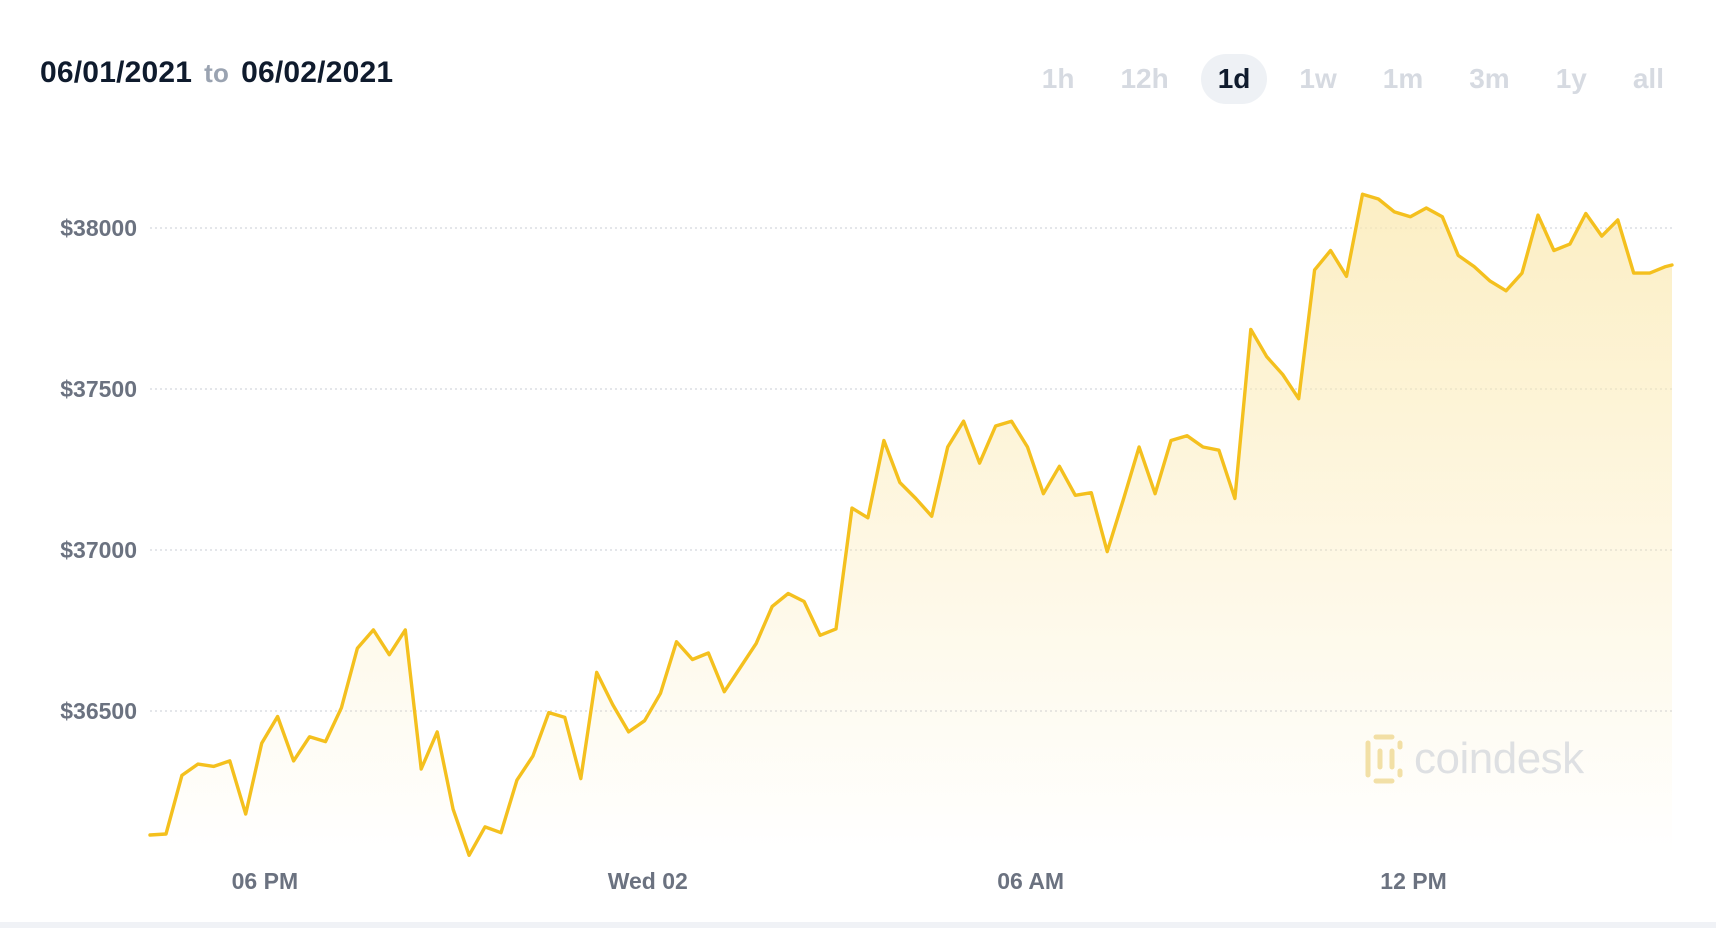 The image size is (1716, 928). What do you see at coordinates (648, 881) in the screenshot?
I see `x-tick-label: Wed 02` at bounding box center [648, 881].